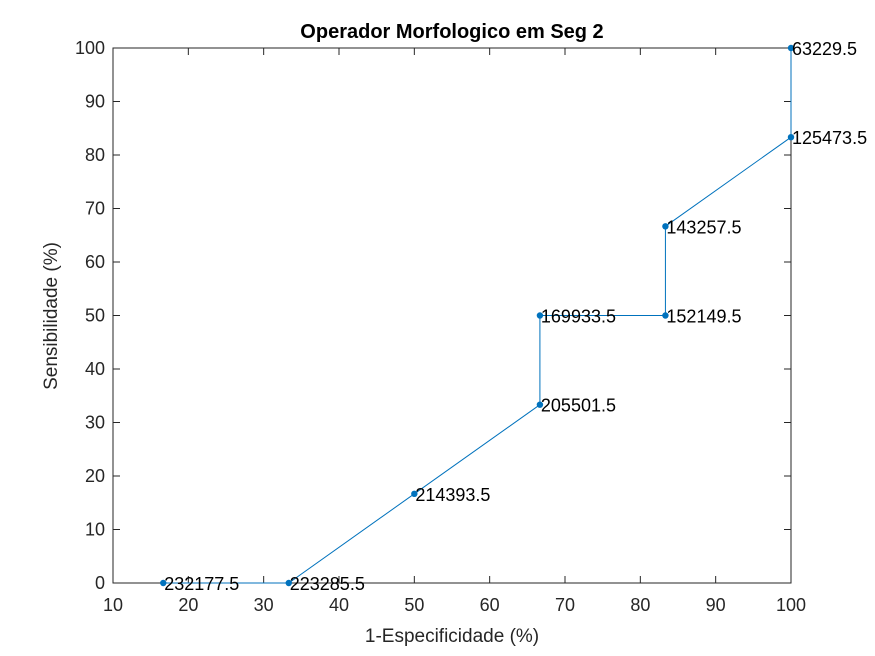 This screenshot has width=875, height=656. Describe the element at coordinates (95, 102) in the screenshot. I see `y-tick-label: 90` at that location.